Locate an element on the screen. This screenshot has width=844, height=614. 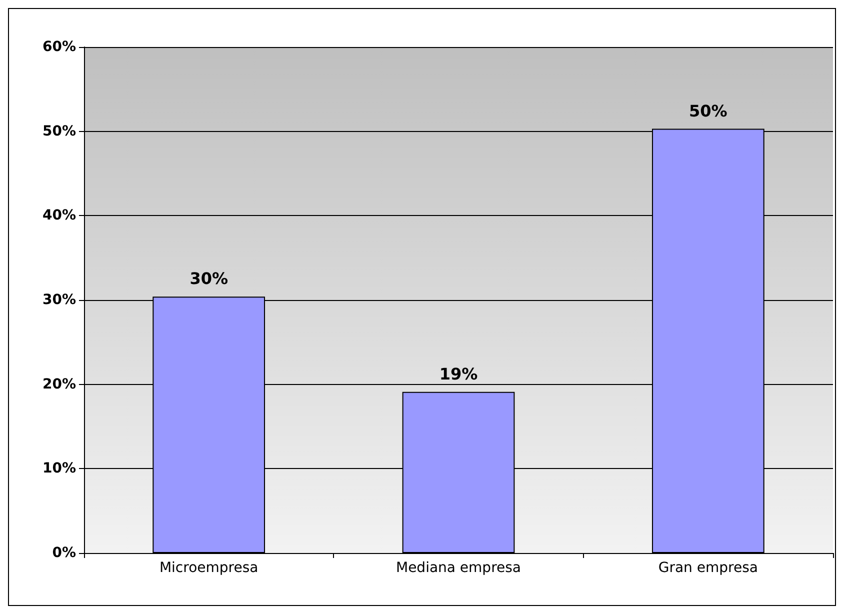
y-tick-label: 20% is located at coordinates (59, 384).